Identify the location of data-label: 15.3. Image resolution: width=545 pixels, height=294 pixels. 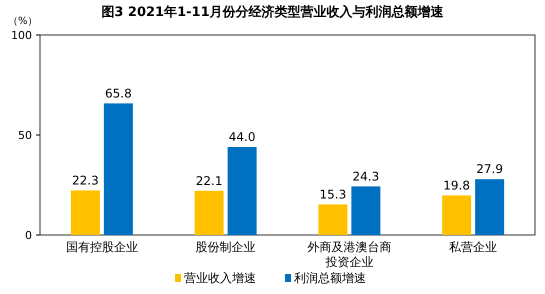
(333, 194).